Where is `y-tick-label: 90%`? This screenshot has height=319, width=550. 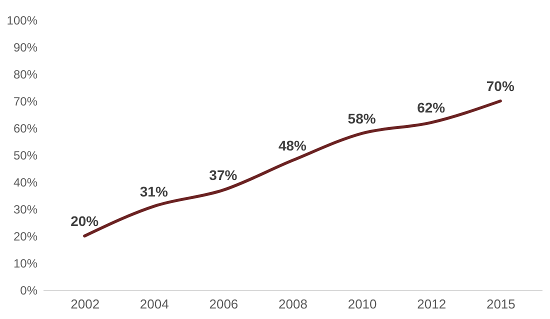 y-tick-label: 90% is located at coordinates (25, 47).